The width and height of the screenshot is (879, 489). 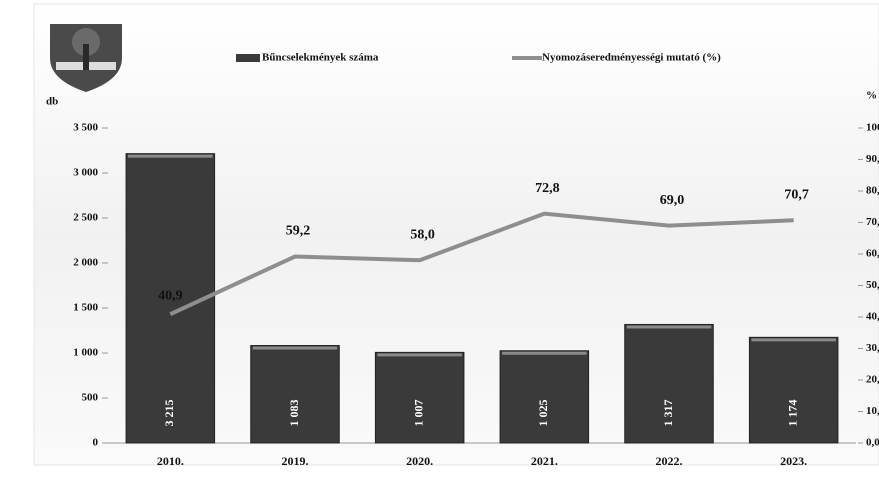 I want to click on line-value-label: 59,2, so click(x=298, y=231).